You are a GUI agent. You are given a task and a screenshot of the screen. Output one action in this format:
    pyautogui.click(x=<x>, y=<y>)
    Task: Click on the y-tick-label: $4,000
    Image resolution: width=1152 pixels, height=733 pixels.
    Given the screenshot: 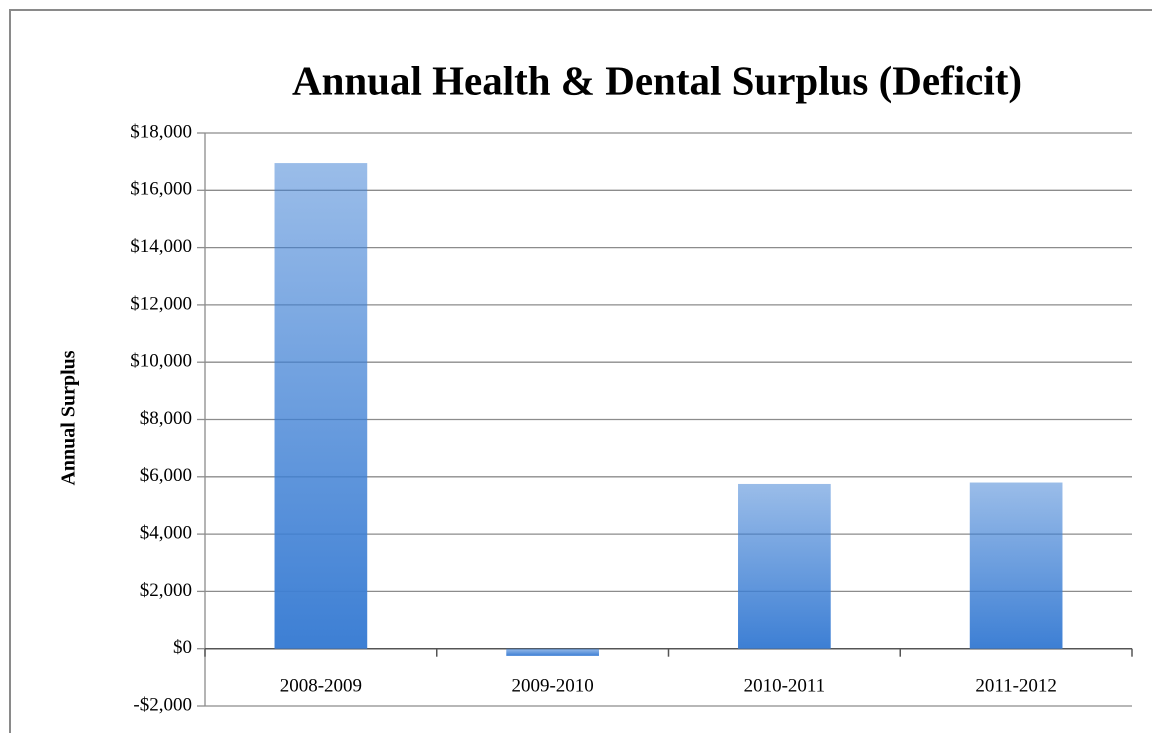 What is the action you would take?
    pyautogui.click(x=166, y=532)
    